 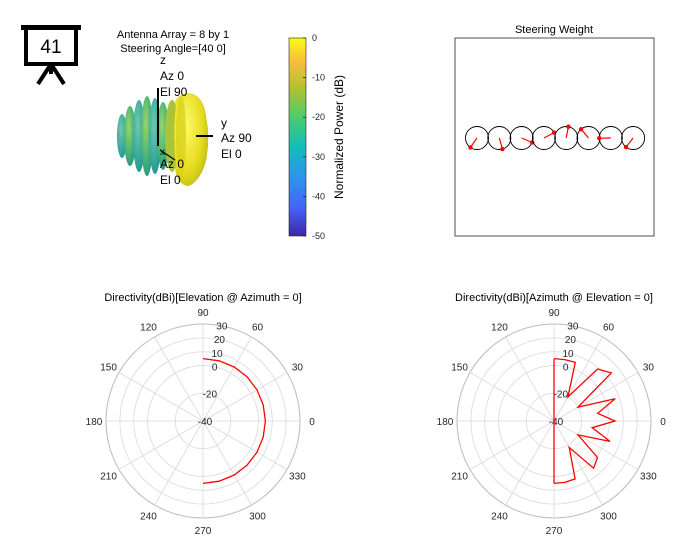 What do you see at coordinates (318, 196) in the screenshot?
I see `colorbar-tick-label: -40` at bounding box center [318, 196].